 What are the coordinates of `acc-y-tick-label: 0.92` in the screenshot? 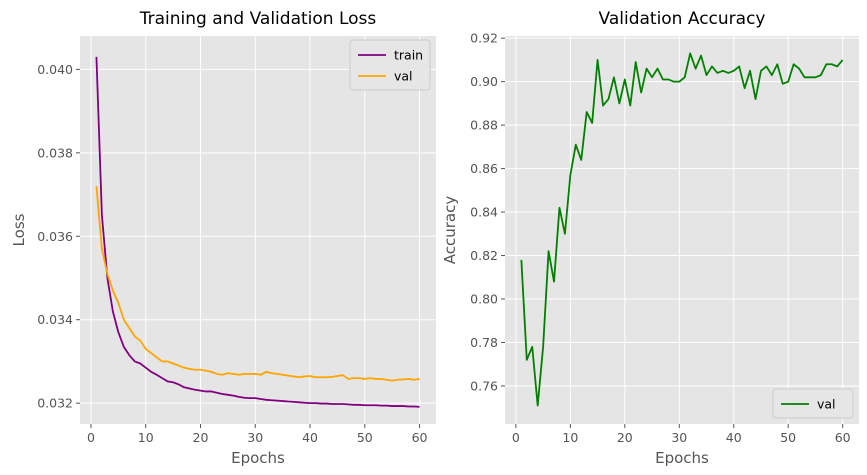 It's located at (484, 38).